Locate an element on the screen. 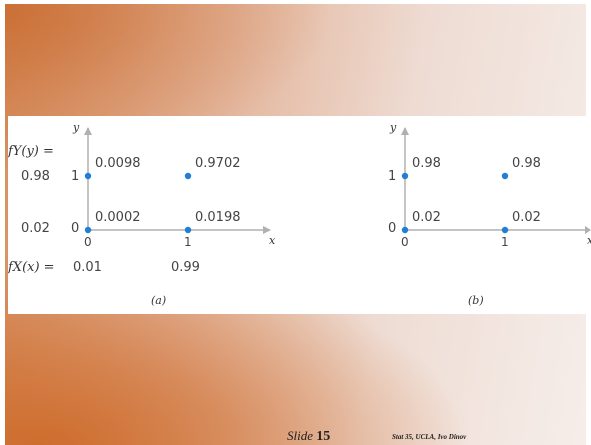 This screenshot has height=445, width=591. plot-a-x-tick-0: 0 is located at coordinates (88, 242).